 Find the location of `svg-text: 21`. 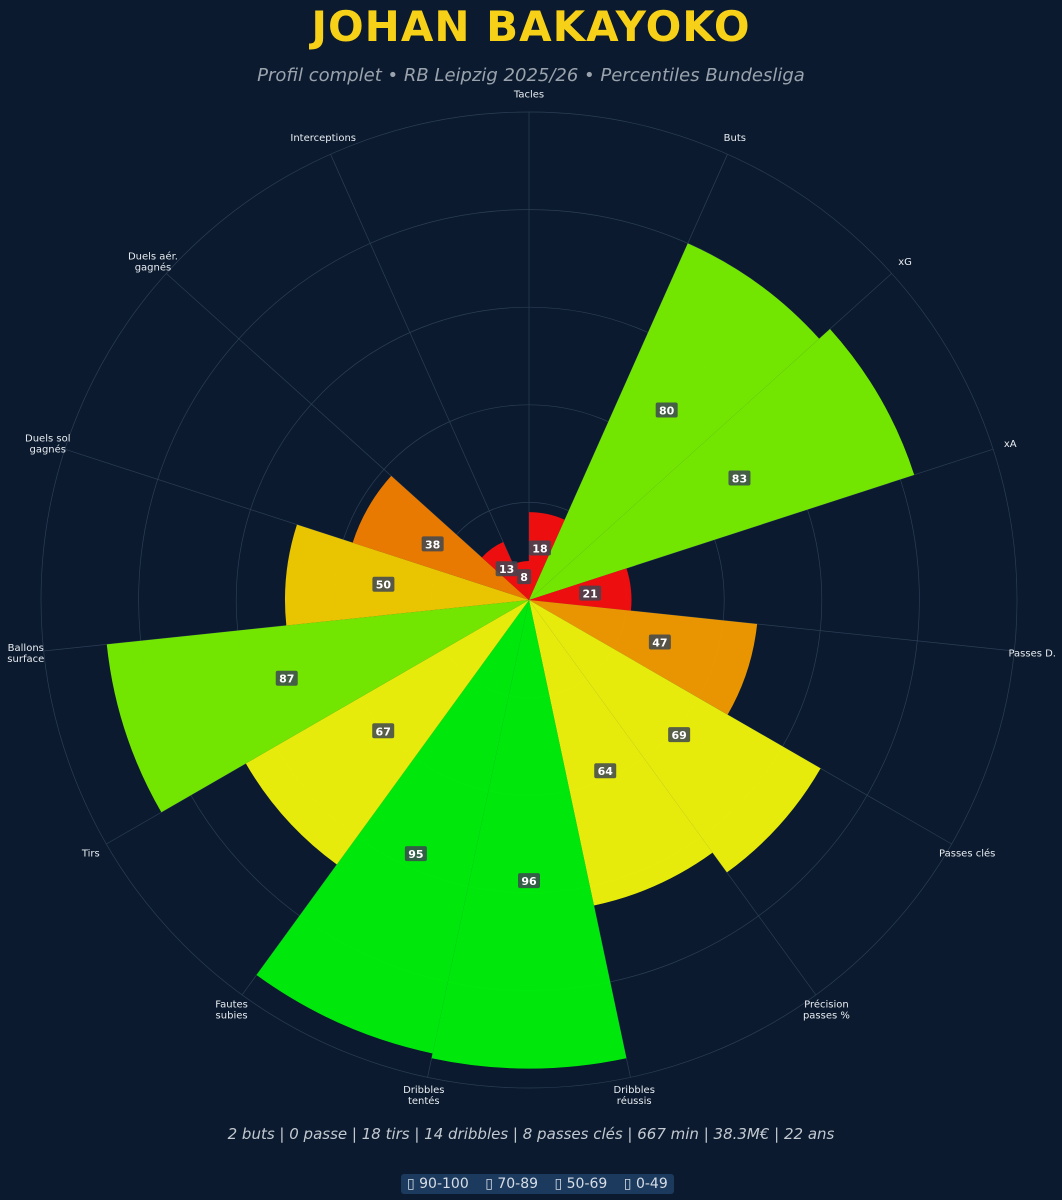

svg-text: 21 is located at coordinates (589, 594).